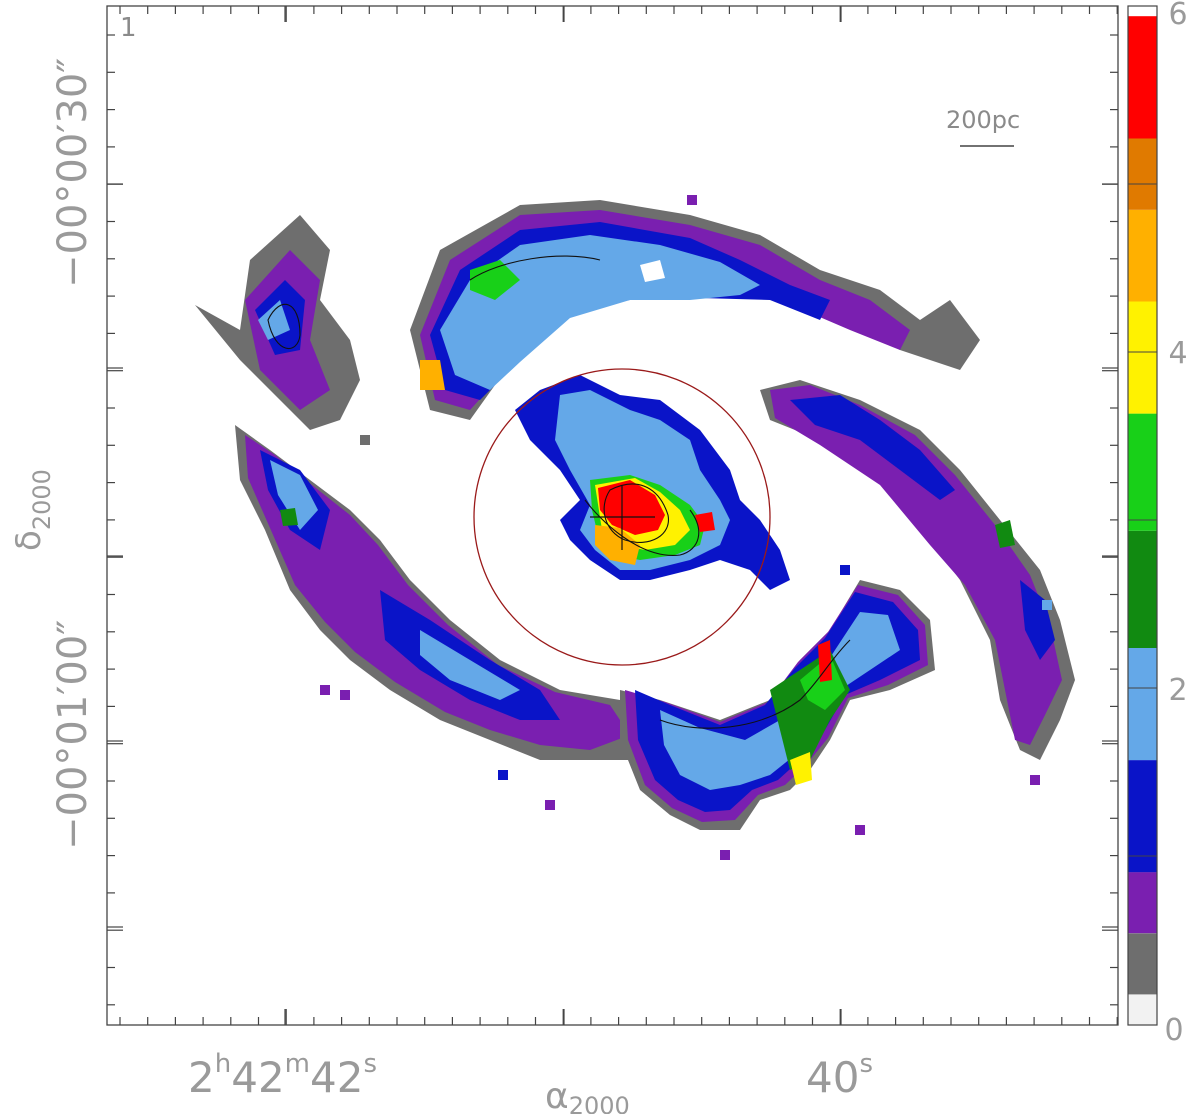 The height and width of the screenshot is (1114, 1200). Describe the element at coordinates (801, 768) in the screenshot. I see `arc-bottom-yellow` at that location.